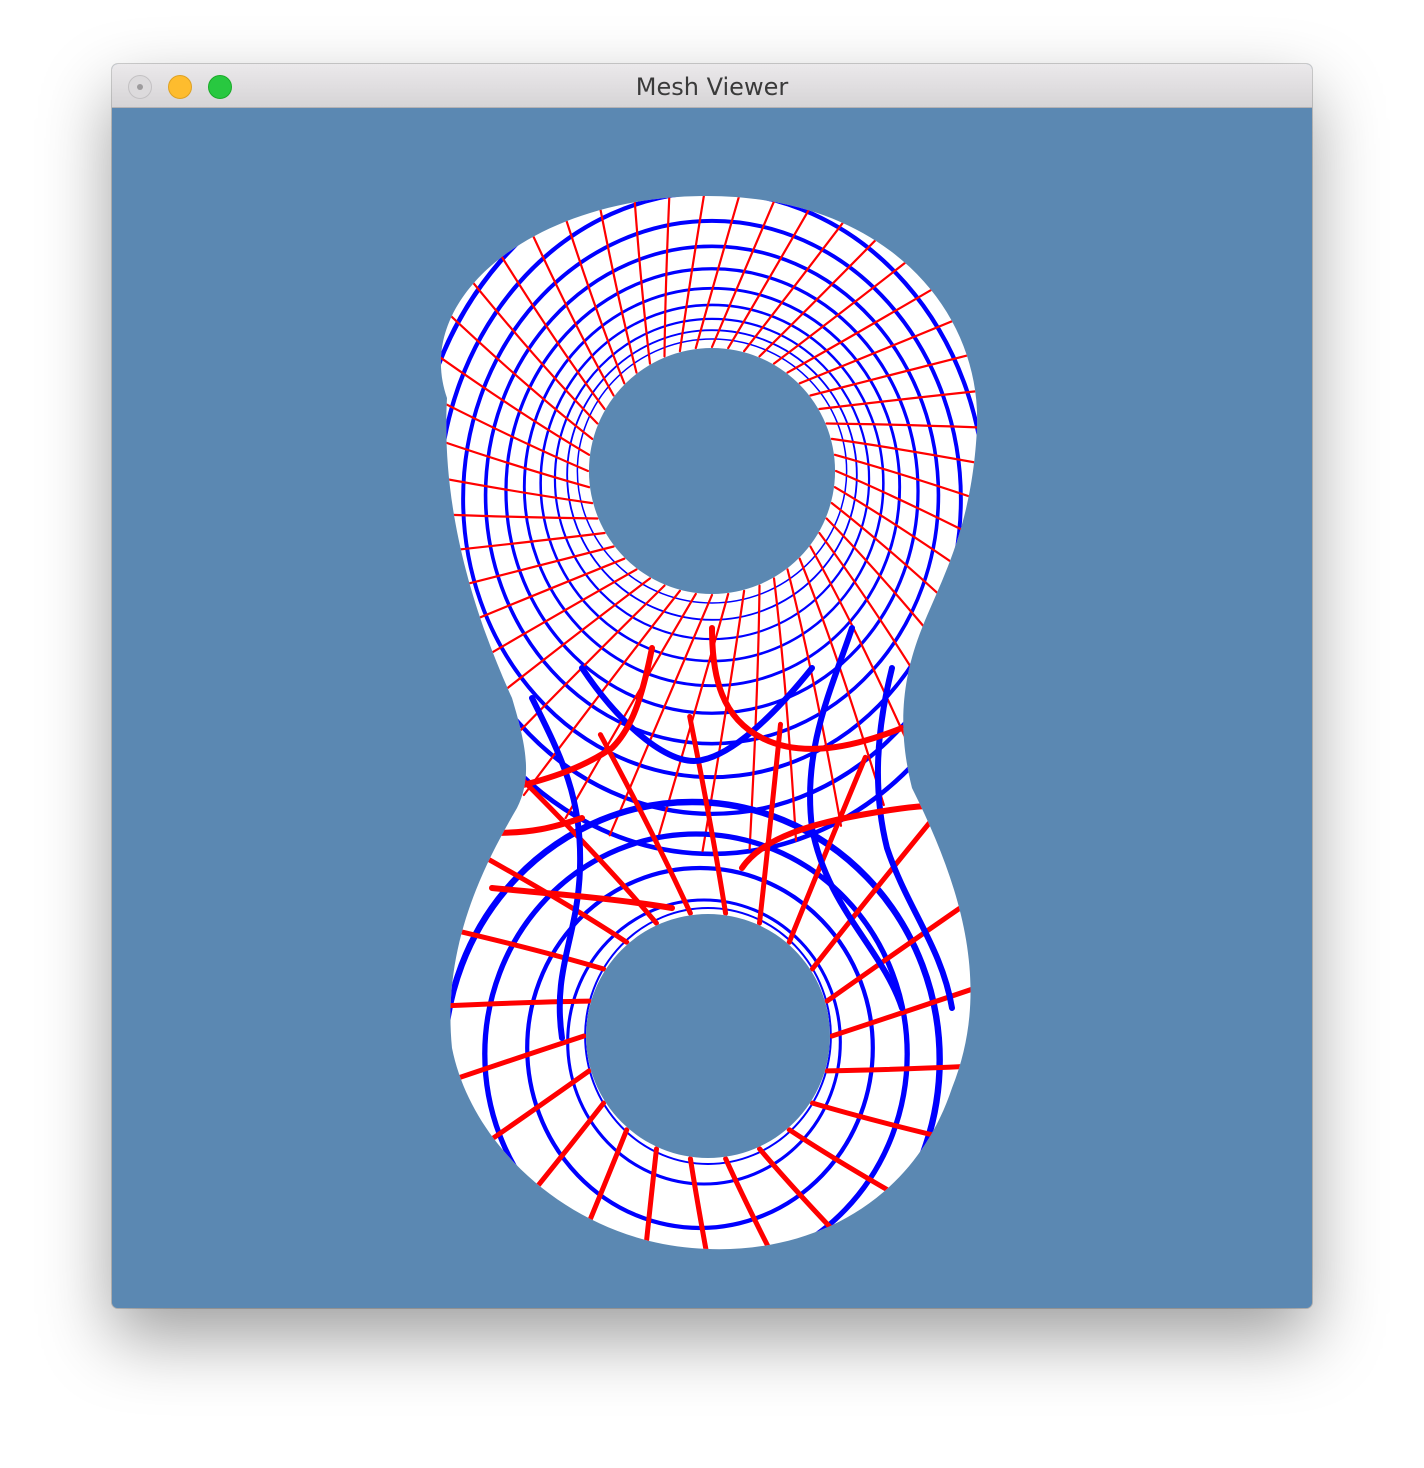 The width and height of the screenshot is (1424, 1468). Describe the element at coordinates (220, 87) in the screenshot. I see `zoom-button` at that location.